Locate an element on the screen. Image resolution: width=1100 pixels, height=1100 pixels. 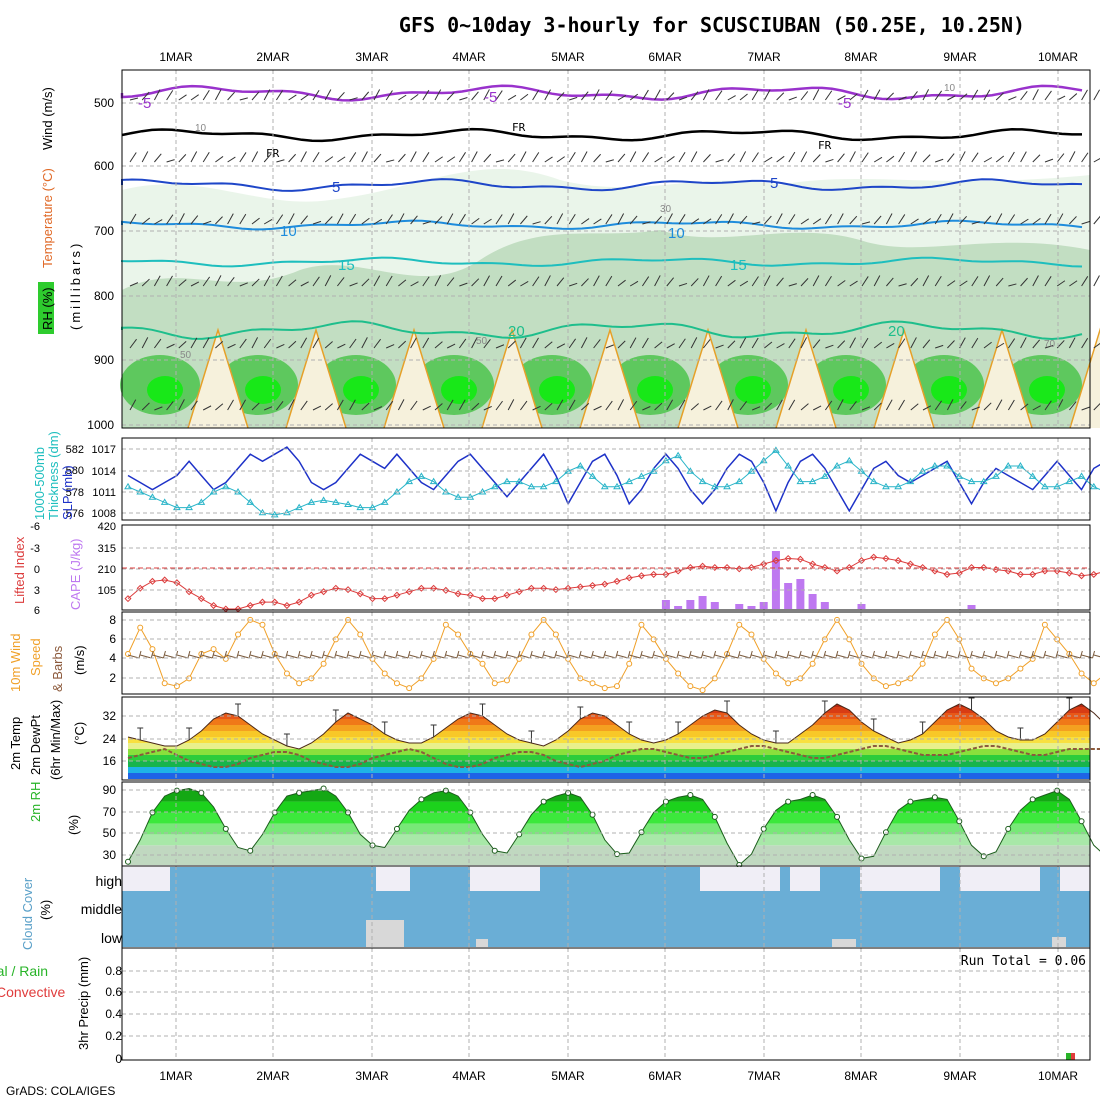
warm-cone is located at coordinates (512, 378).